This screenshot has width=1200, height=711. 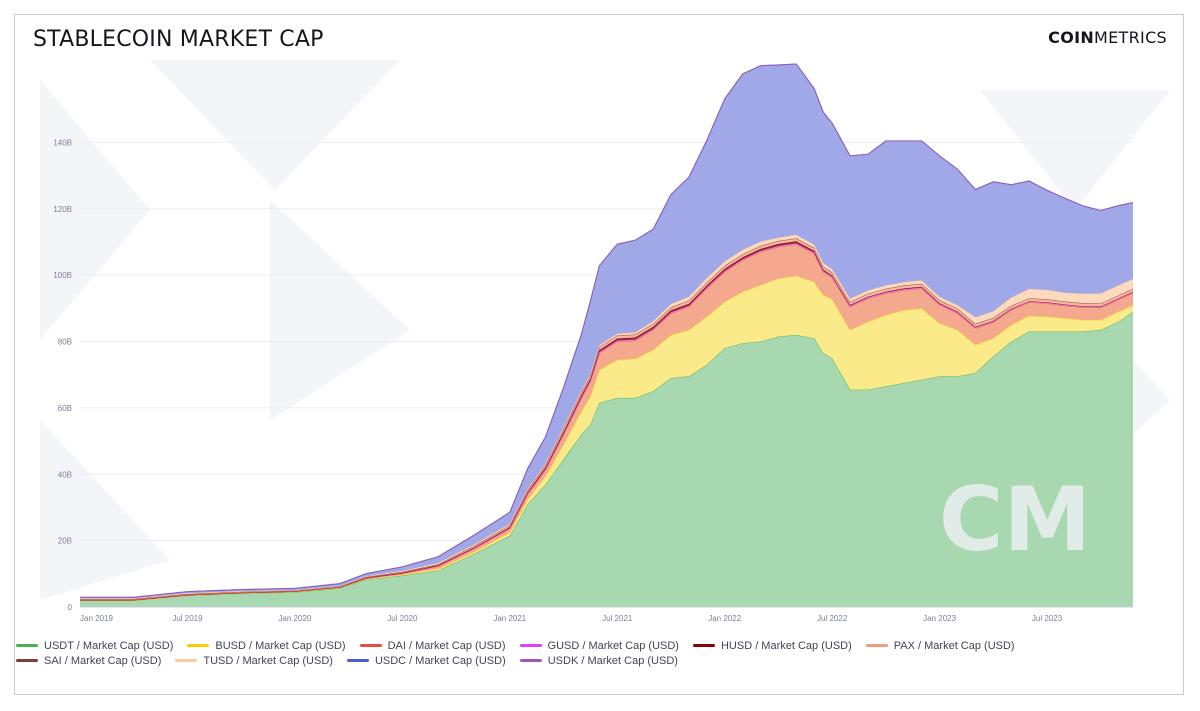 What do you see at coordinates (832, 618) in the screenshot?
I see `x-tick-label: Jul 2022` at bounding box center [832, 618].